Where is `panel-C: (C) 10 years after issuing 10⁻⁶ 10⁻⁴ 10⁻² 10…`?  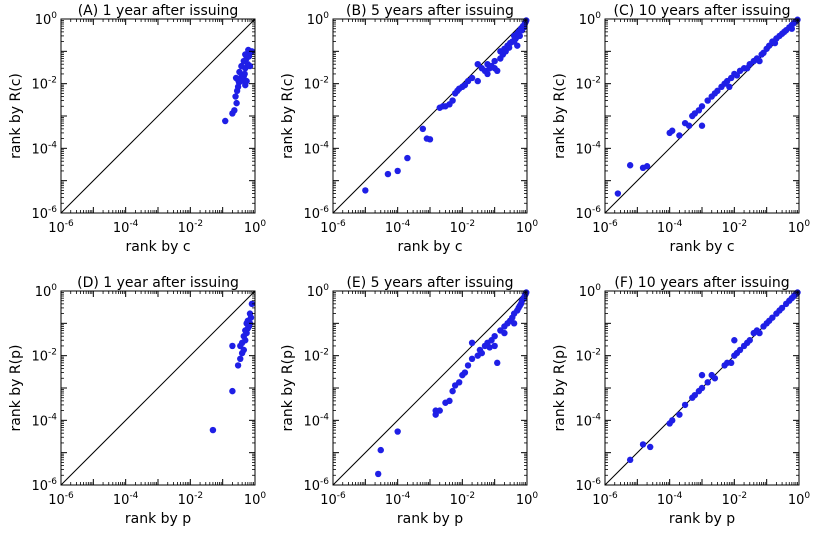 panel-C: (C) 10 years after issuing 10⁻⁶ 10⁻⁴ 10⁻² 10… is located at coordinates (681, 129).